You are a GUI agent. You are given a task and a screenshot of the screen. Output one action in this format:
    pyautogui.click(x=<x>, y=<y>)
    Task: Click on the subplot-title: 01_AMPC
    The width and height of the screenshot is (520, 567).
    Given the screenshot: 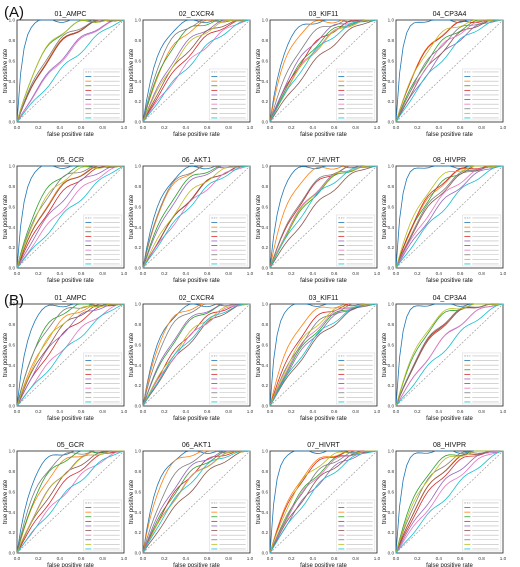 What is the action you would take?
    pyautogui.click(x=71, y=14)
    